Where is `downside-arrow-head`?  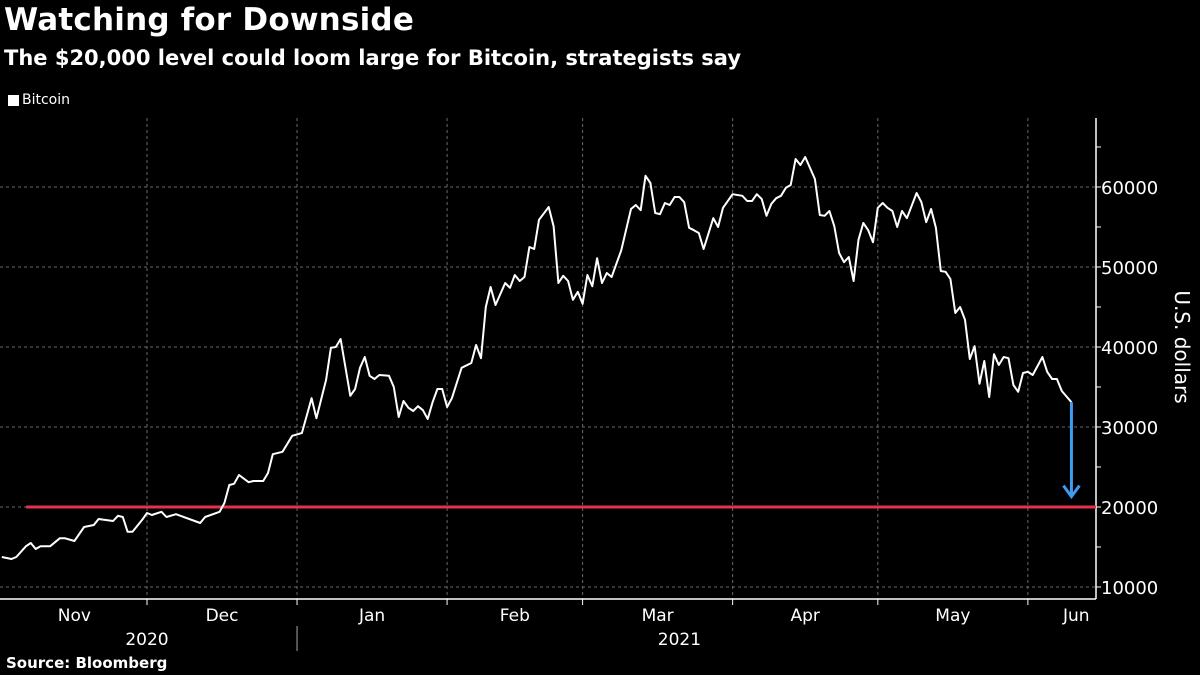 downside-arrow-head is located at coordinates (1071, 492).